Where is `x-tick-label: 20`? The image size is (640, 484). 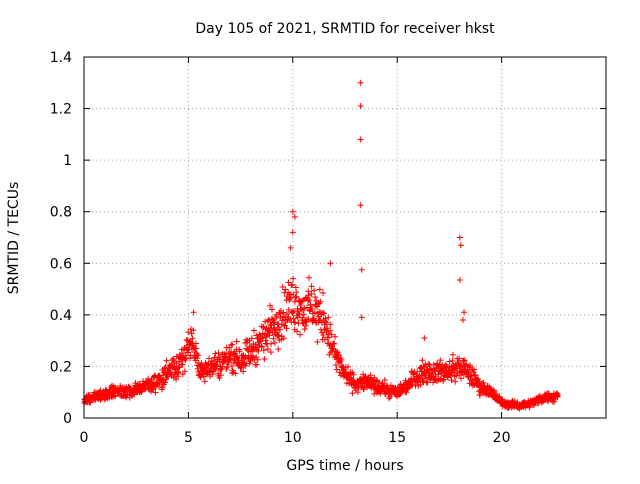
x-tick-label: 20 is located at coordinates (502, 438).